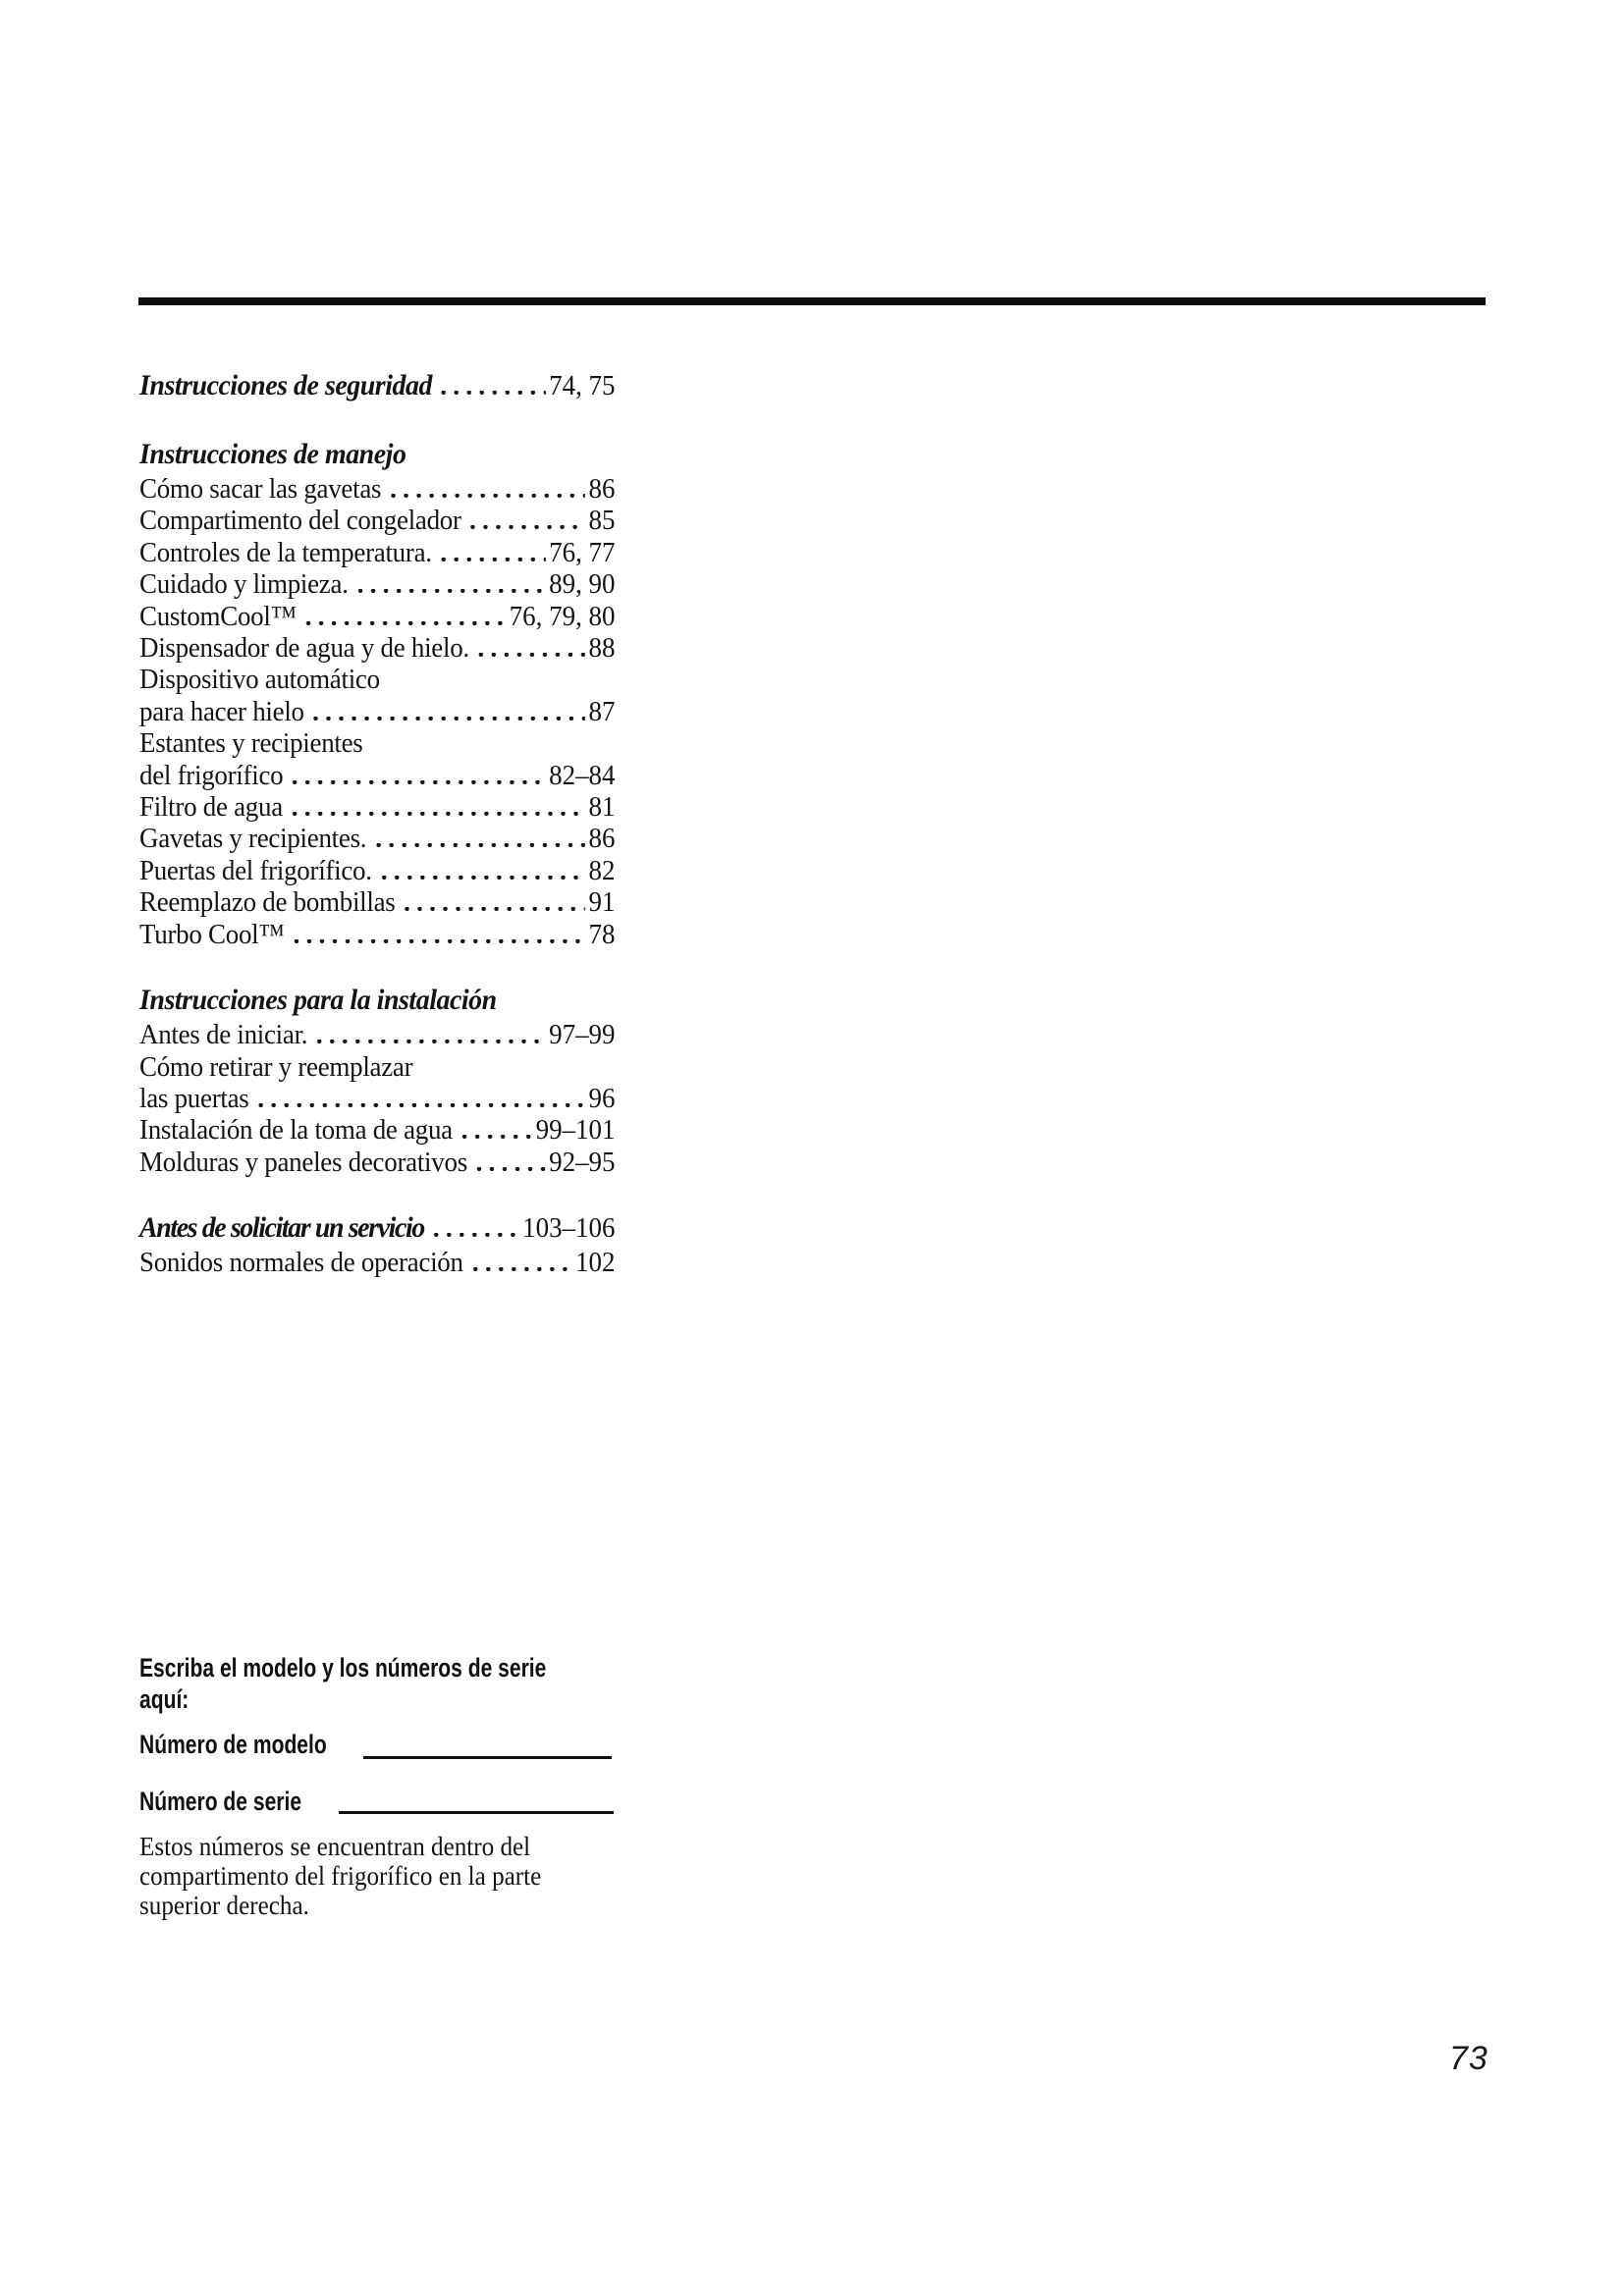  I want to click on toc-entry-label: Reemplazo de bombillas, so click(267, 902).